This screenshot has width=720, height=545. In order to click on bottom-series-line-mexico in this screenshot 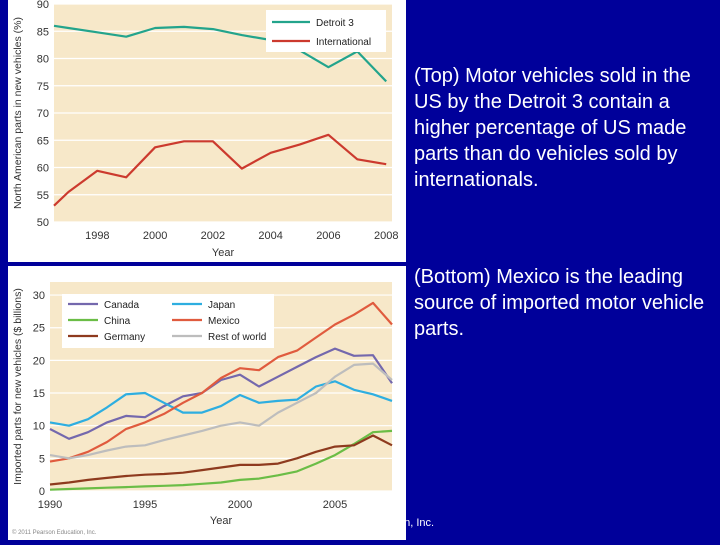, I will do `click(221, 382)`.